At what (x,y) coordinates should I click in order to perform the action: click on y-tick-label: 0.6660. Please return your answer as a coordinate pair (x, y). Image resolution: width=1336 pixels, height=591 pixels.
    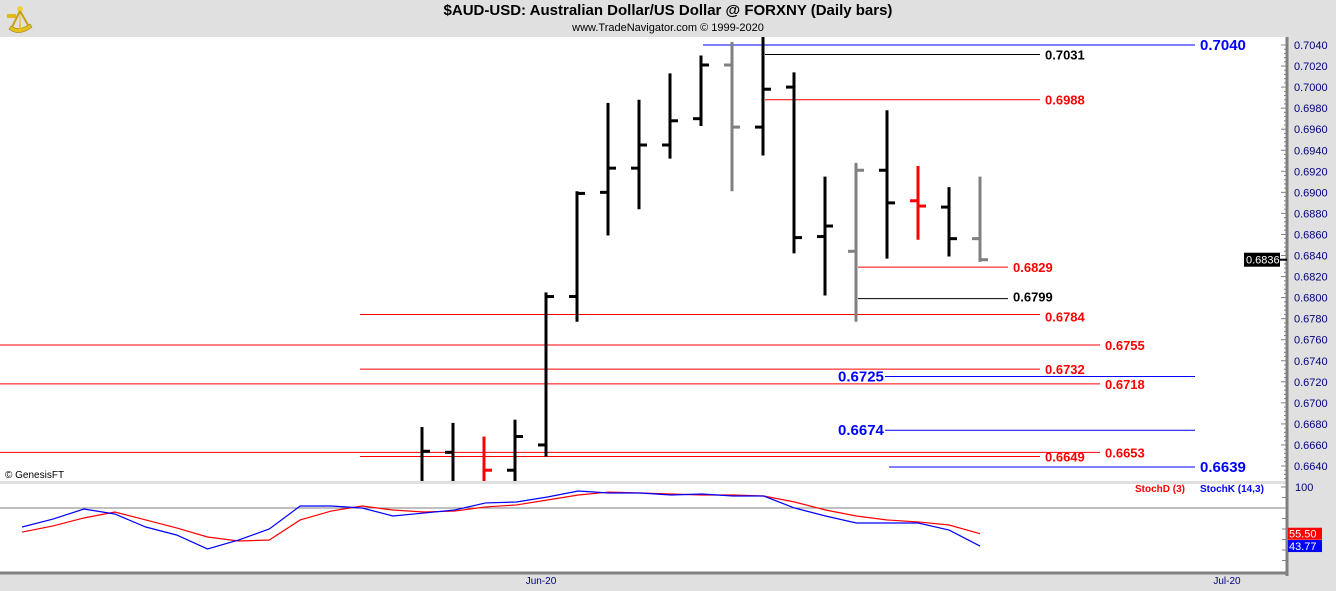
    Looking at the image, I should click on (1311, 446).